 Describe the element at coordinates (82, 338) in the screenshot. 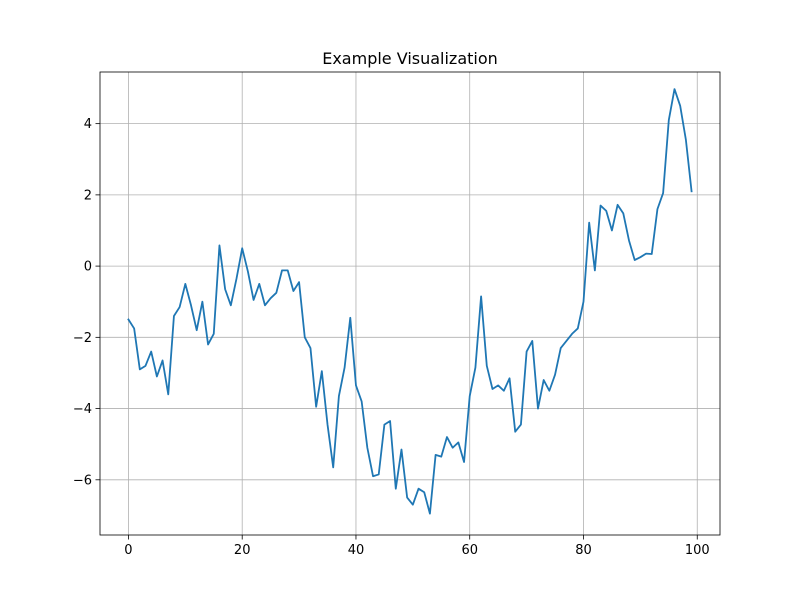

I see `y-tick-label: −2` at that location.